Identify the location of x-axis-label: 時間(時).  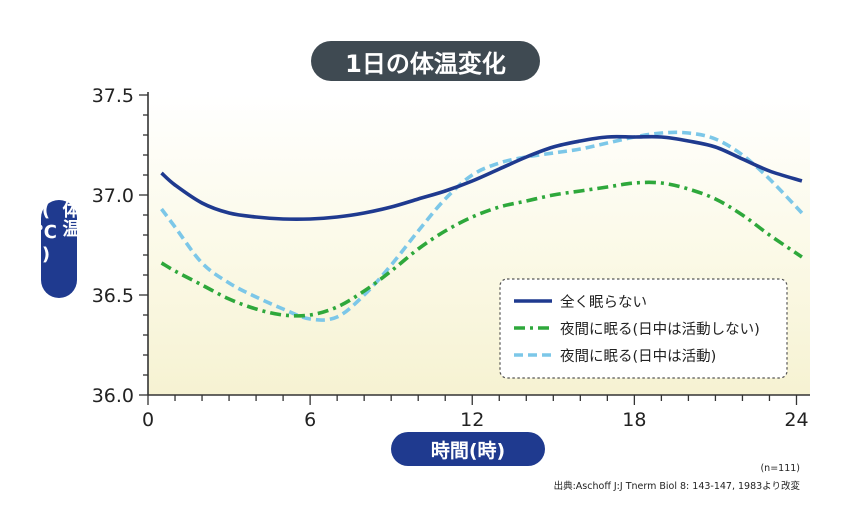
(468, 449).